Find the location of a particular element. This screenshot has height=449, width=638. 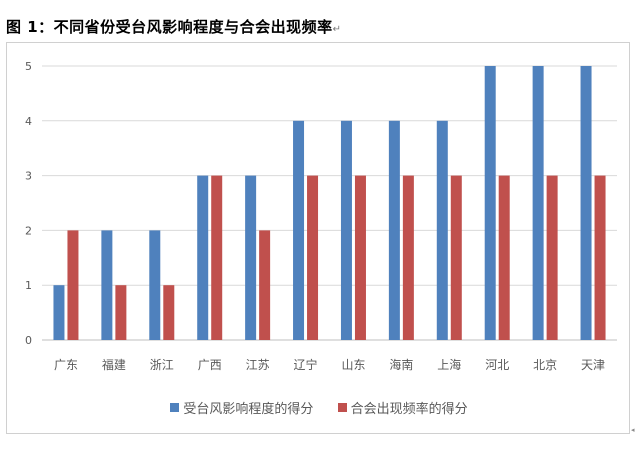

x-category-label: 上海 is located at coordinates (449, 364).